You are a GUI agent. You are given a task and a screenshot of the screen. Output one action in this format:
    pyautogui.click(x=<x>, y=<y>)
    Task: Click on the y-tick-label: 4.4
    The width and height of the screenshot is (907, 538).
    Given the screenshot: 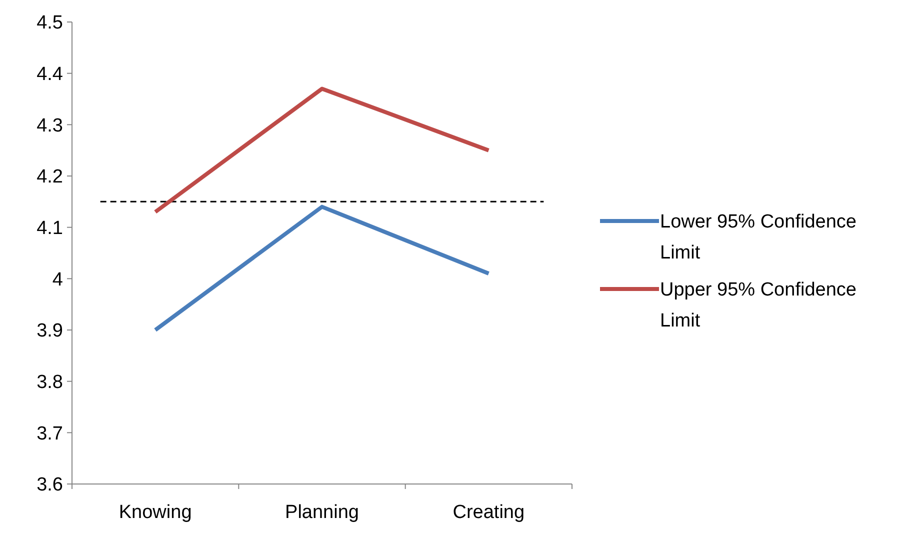 What is the action you would take?
    pyautogui.click(x=50, y=74)
    